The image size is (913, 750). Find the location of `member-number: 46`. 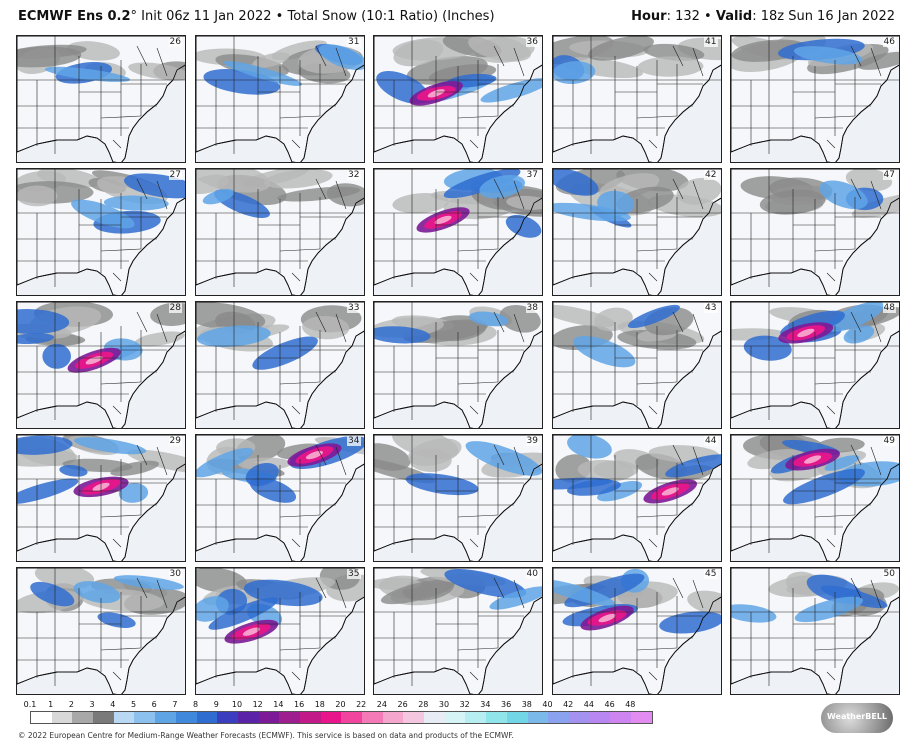

member-number: 46 is located at coordinates (889, 42).